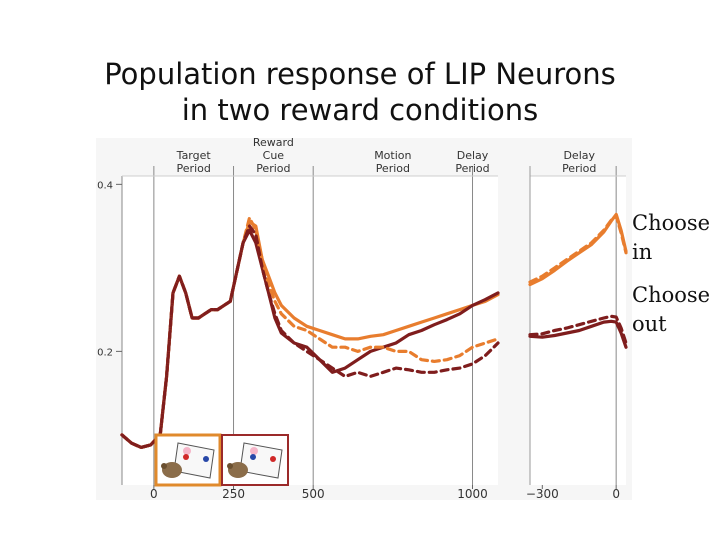 The width and height of the screenshot is (720, 540). Describe the element at coordinates (579, 155) in the screenshot. I see `period-label-right-0: Delay` at that location.